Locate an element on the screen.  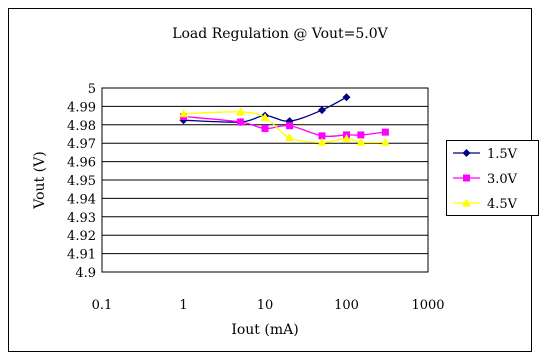
x-axis-label: Iout (mA) is located at coordinates (264, 330).